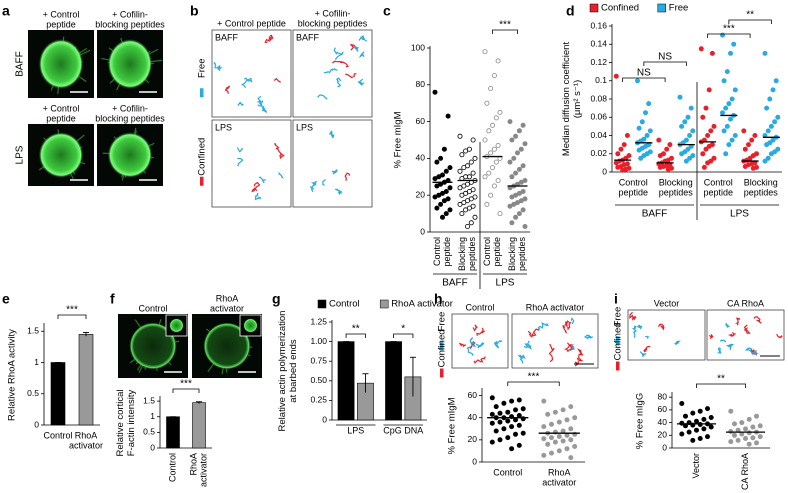  Describe the element at coordinates (251, 73) in the screenshot. I see `track-image` at that location.